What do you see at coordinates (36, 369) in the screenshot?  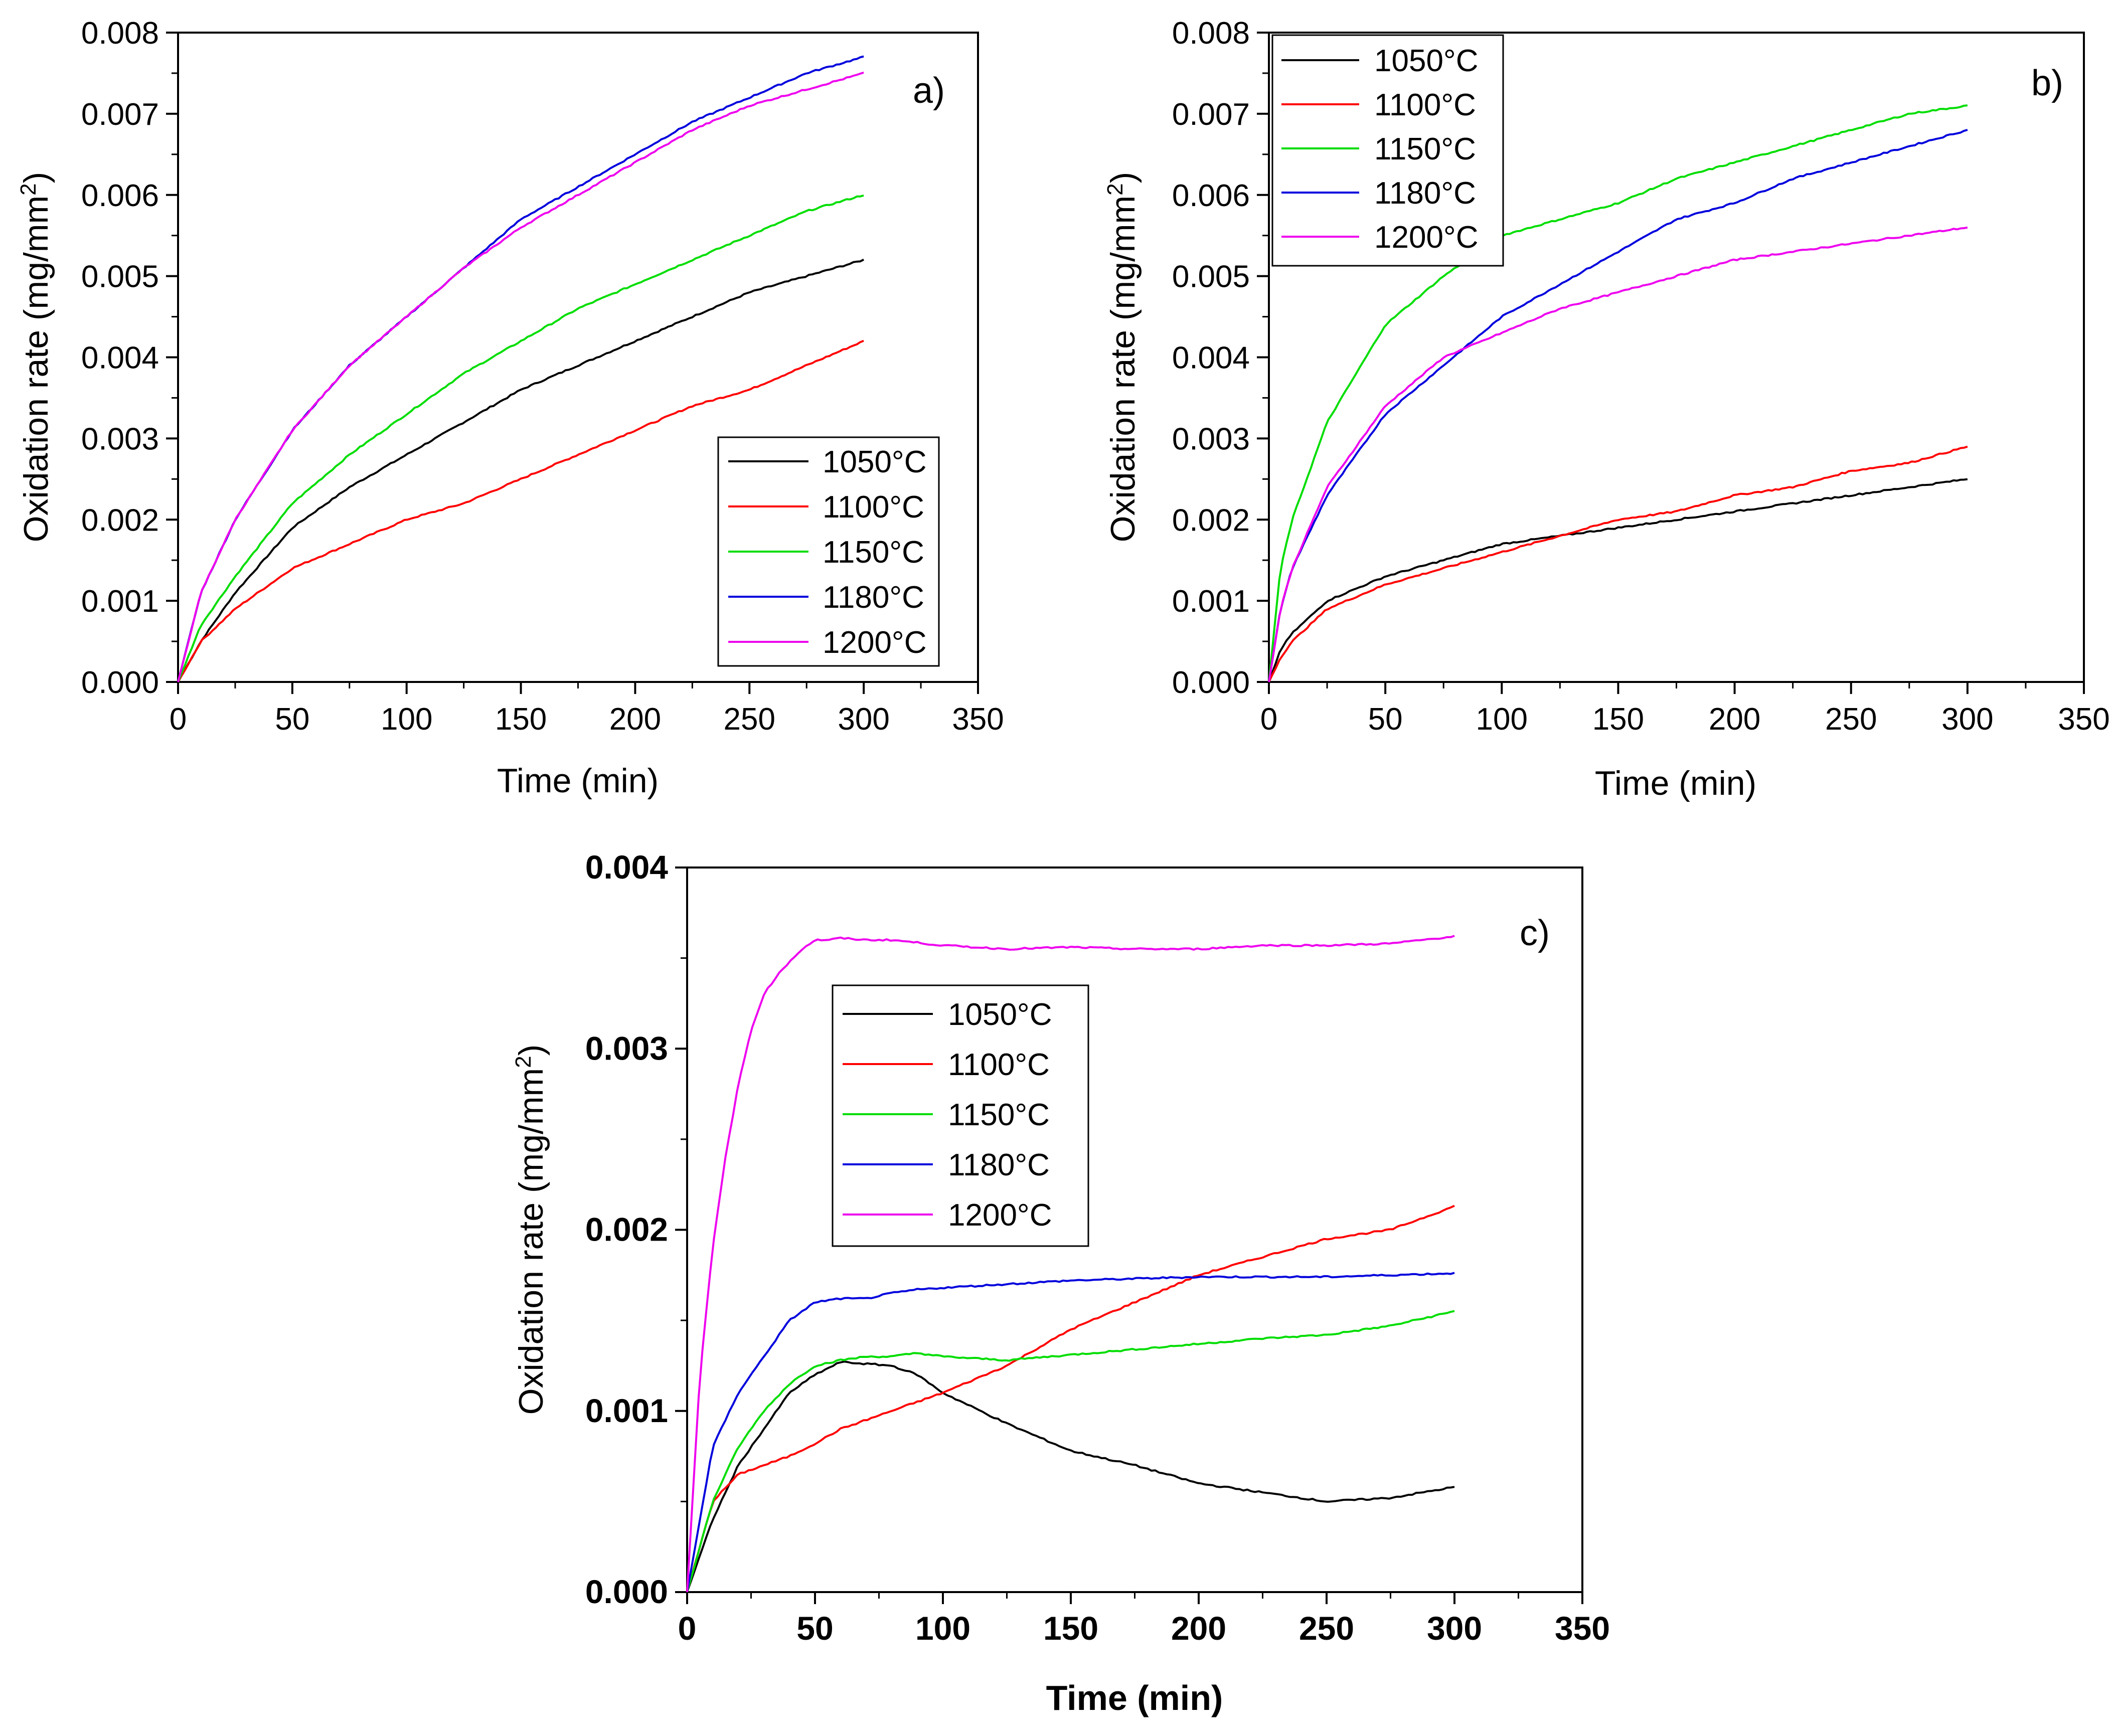 I see `y-axis-title-a-main: Oxidation rate (mg/mm` at bounding box center [36, 369].